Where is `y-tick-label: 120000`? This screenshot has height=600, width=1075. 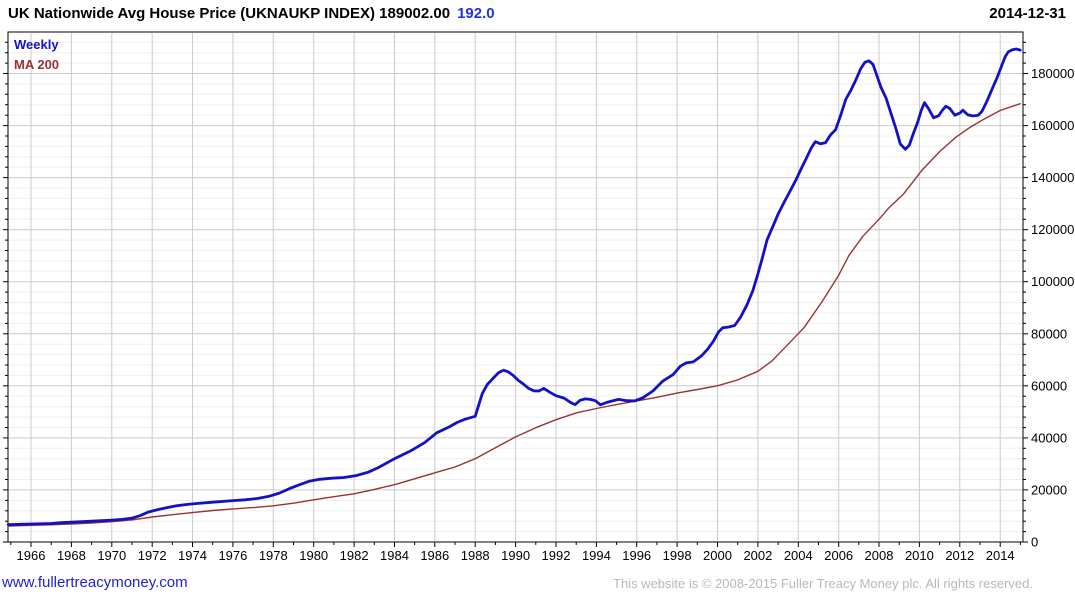 y-tick-label: 120000 is located at coordinates (1052, 229).